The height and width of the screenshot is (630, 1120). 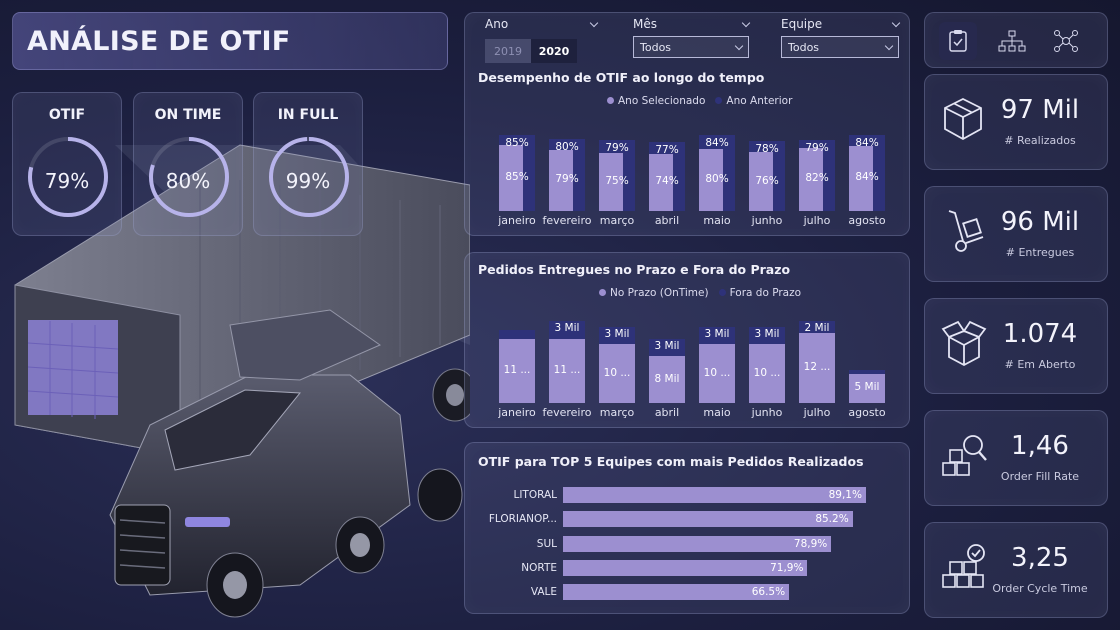 I want to click on kpi-ontime-label: ON TIME, so click(x=188, y=115).